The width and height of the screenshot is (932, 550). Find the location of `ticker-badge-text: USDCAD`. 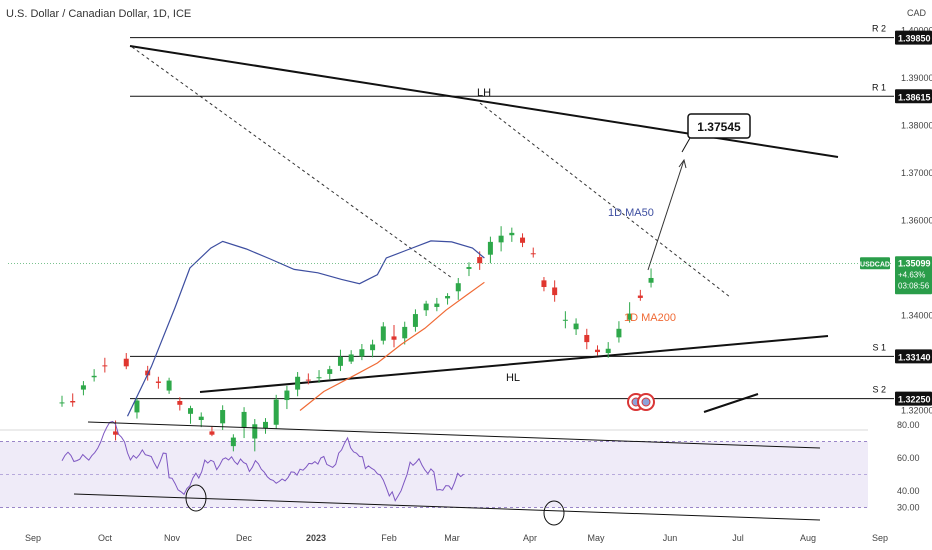

ticker-badge-text: USDCAD is located at coordinates (875, 264).